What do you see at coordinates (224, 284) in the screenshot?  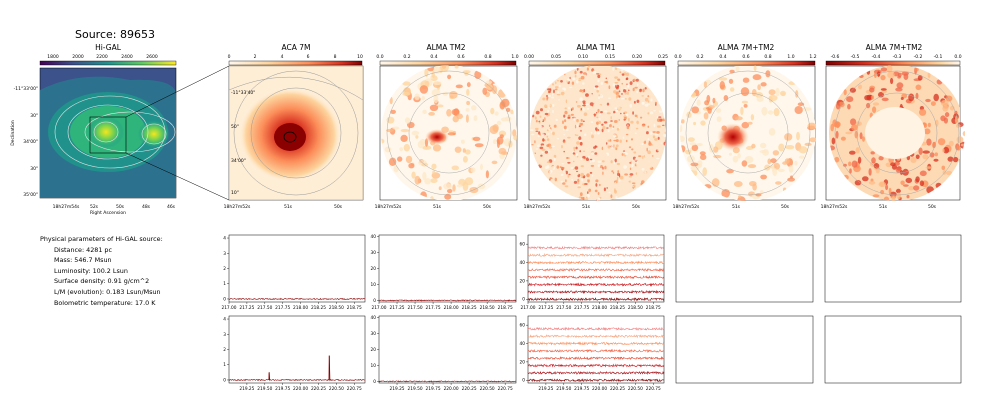 I see `y-tick-label: 1` at bounding box center [224, 284].